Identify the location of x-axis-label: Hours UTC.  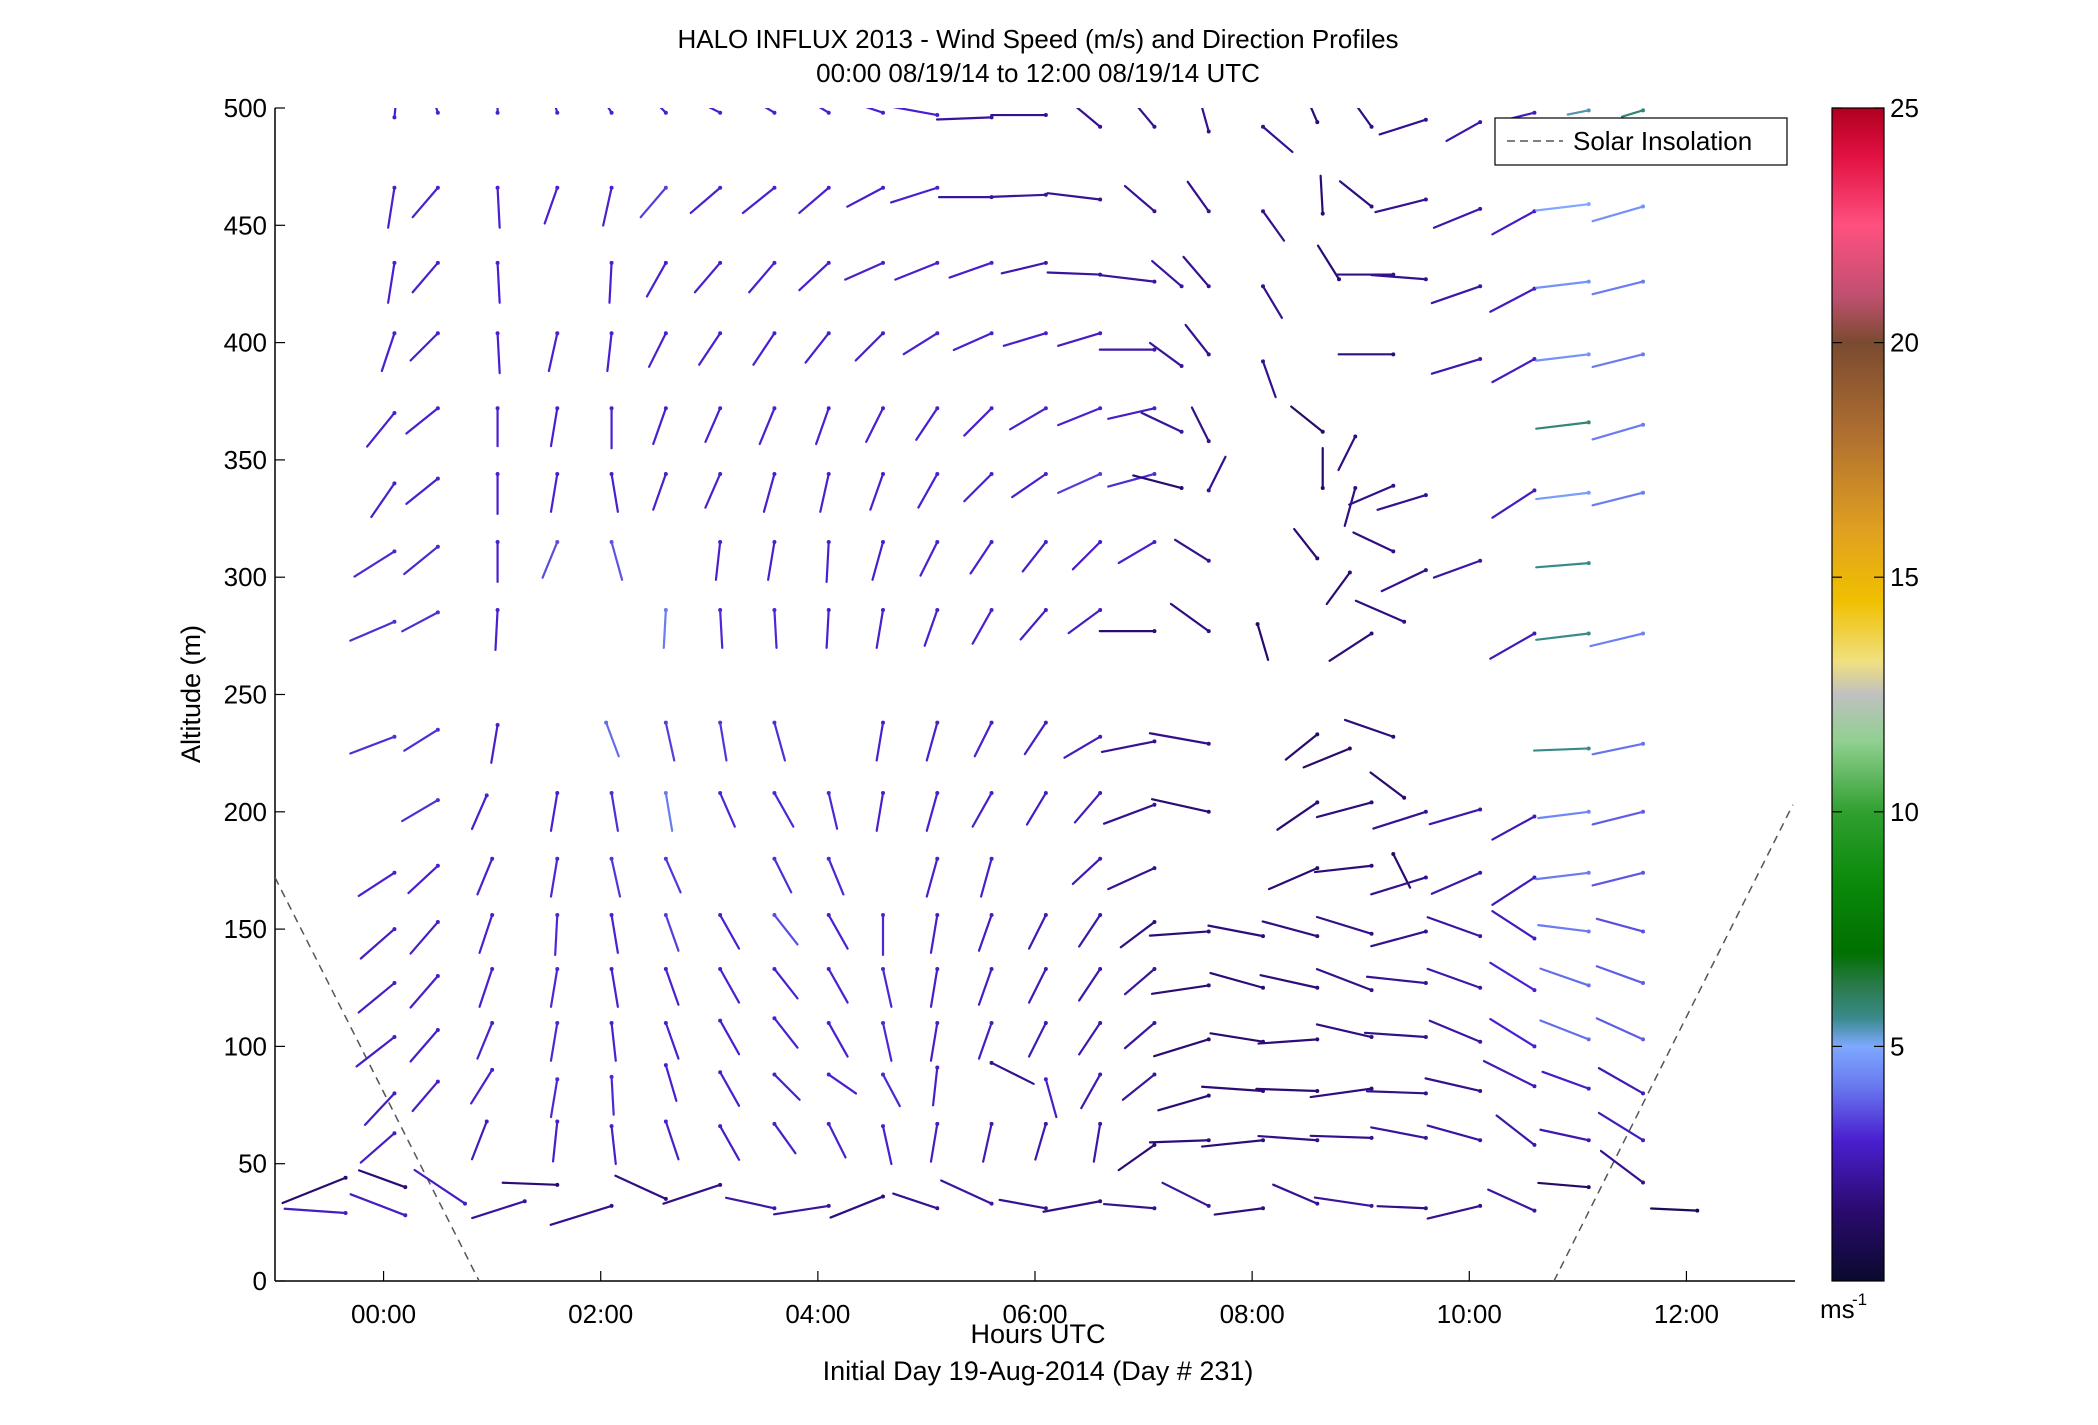
(1037, 1334).